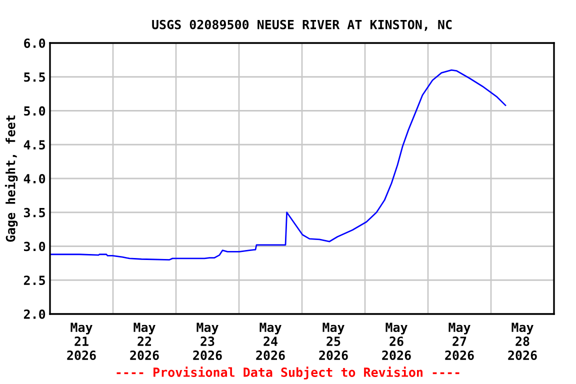 The width and height of the screenshot is (576, 384). I want to click on y-tick-label: 4.5, so click(34, 145).